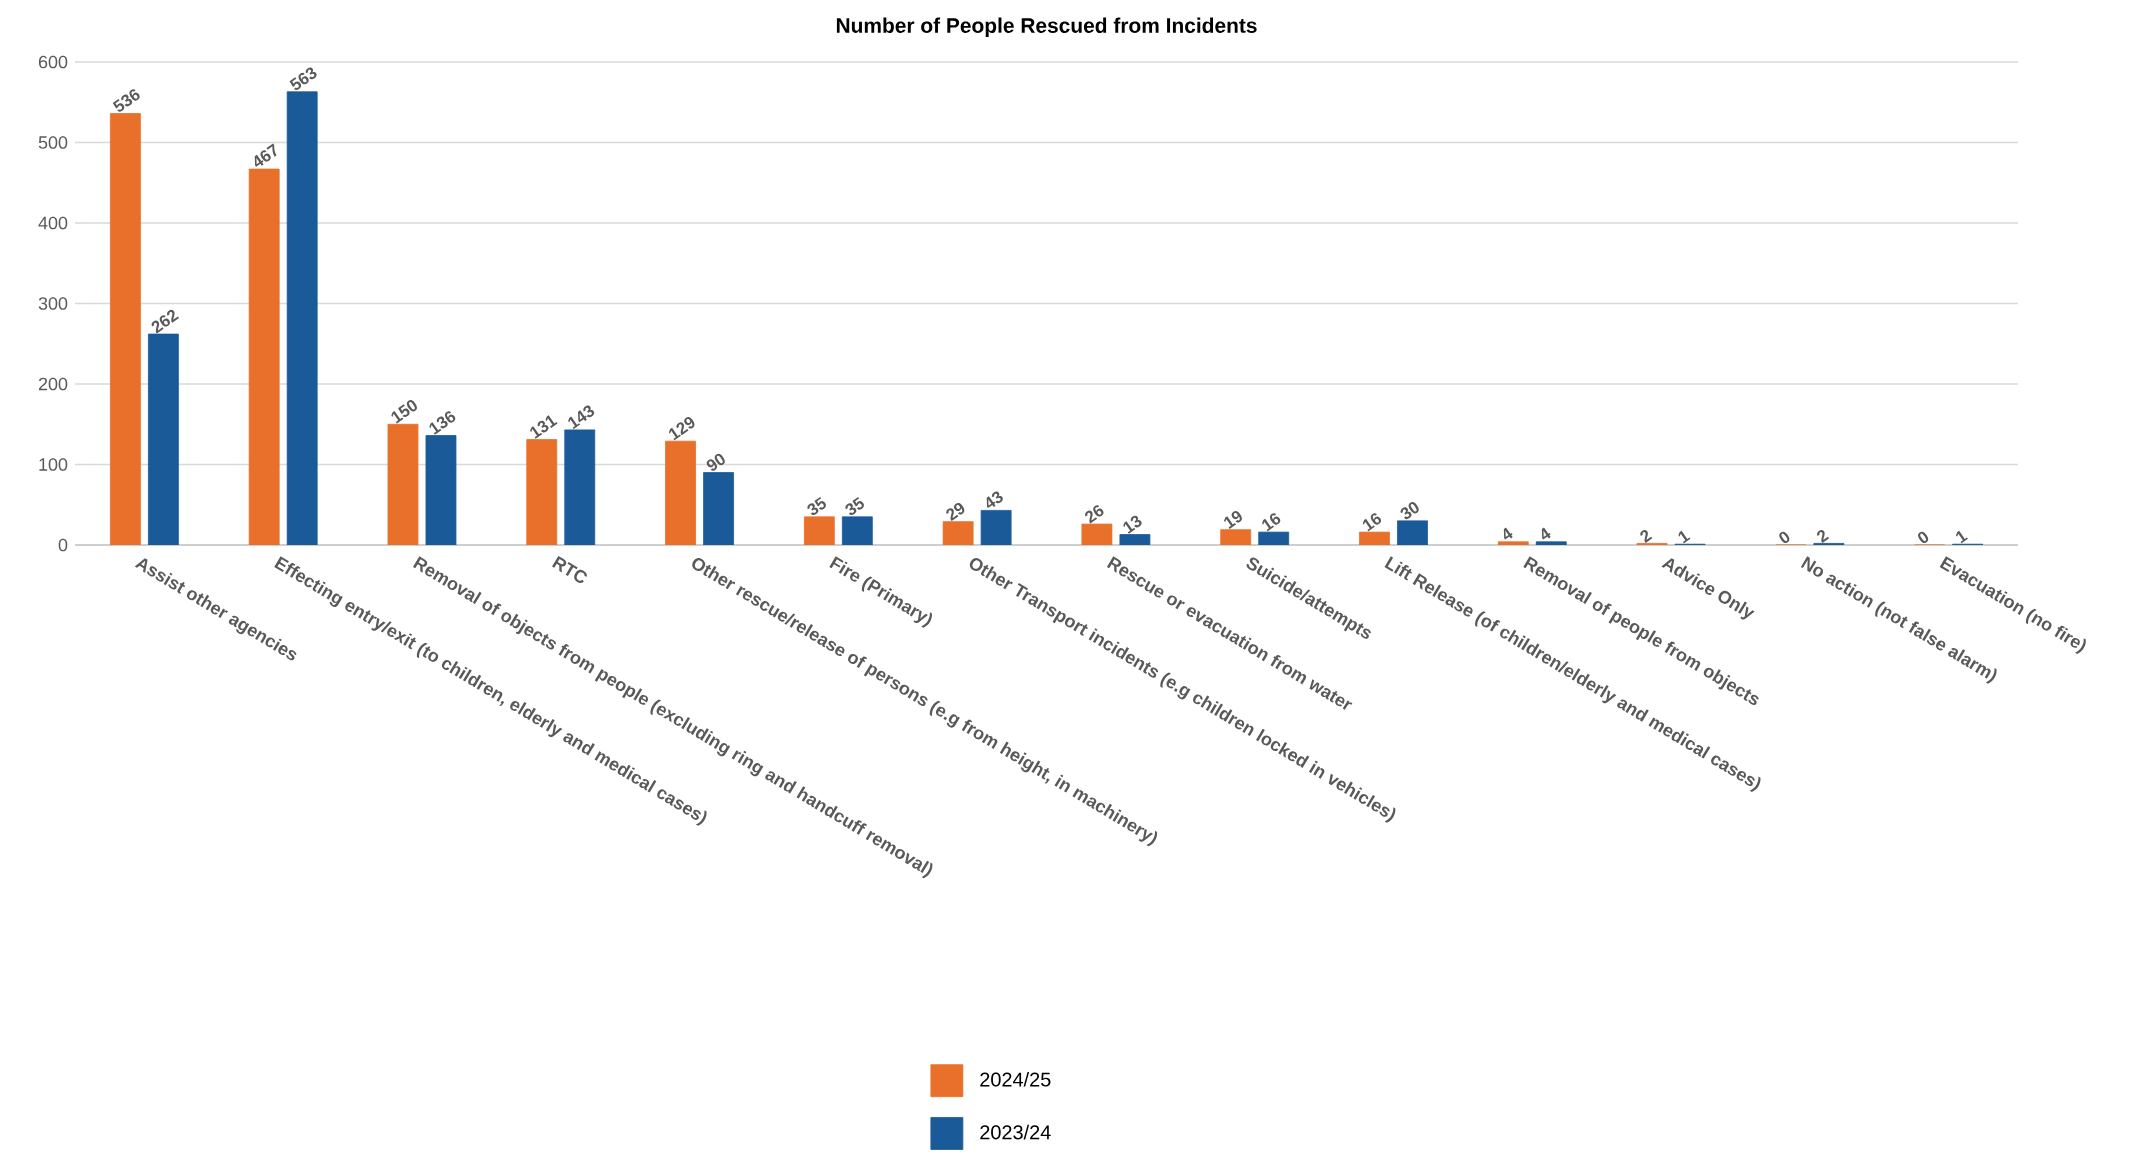 This screenshot has width=2131, height=1168. What do you see at coordinates (265, 155) in the screenshot?
I see `data-label: 467` at bounding box center [265, 155].